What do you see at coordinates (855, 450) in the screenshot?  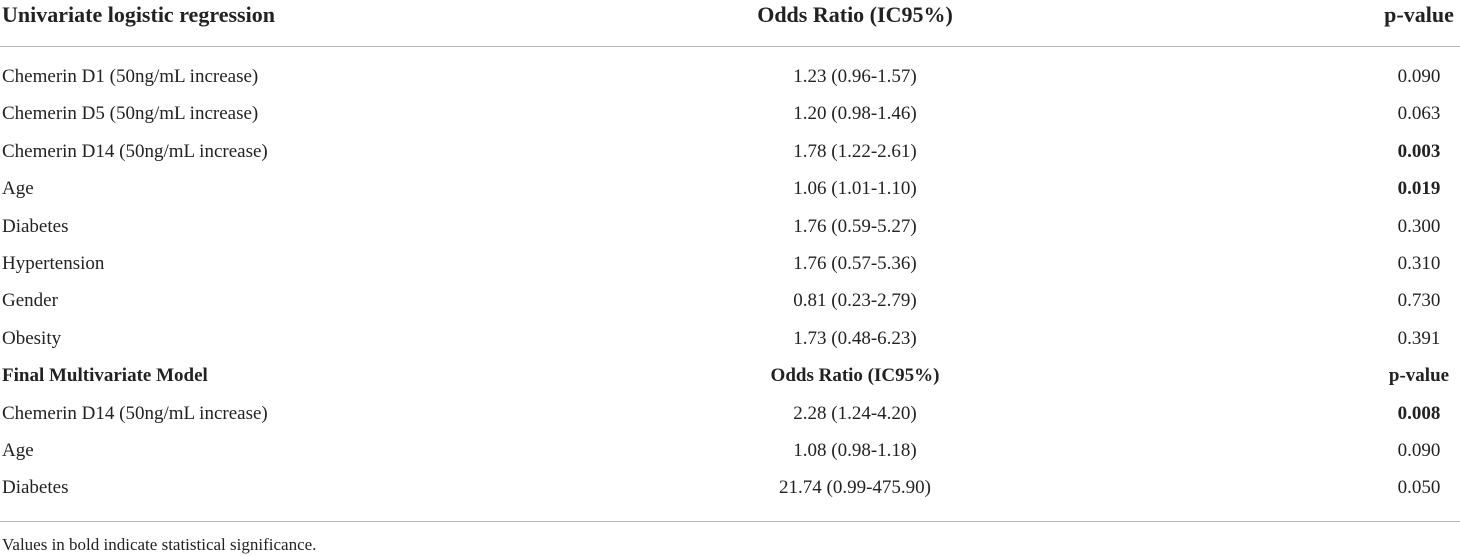 I see `odds-ratio: 1.08 (0.98-1.18)` at bounding box center [855, 450].